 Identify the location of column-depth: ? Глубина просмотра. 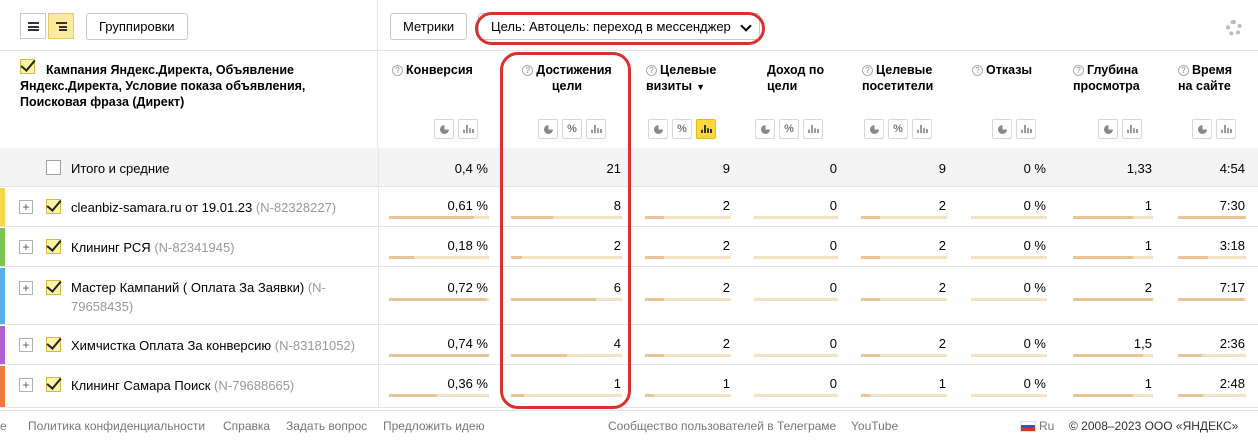
(1118, 100).